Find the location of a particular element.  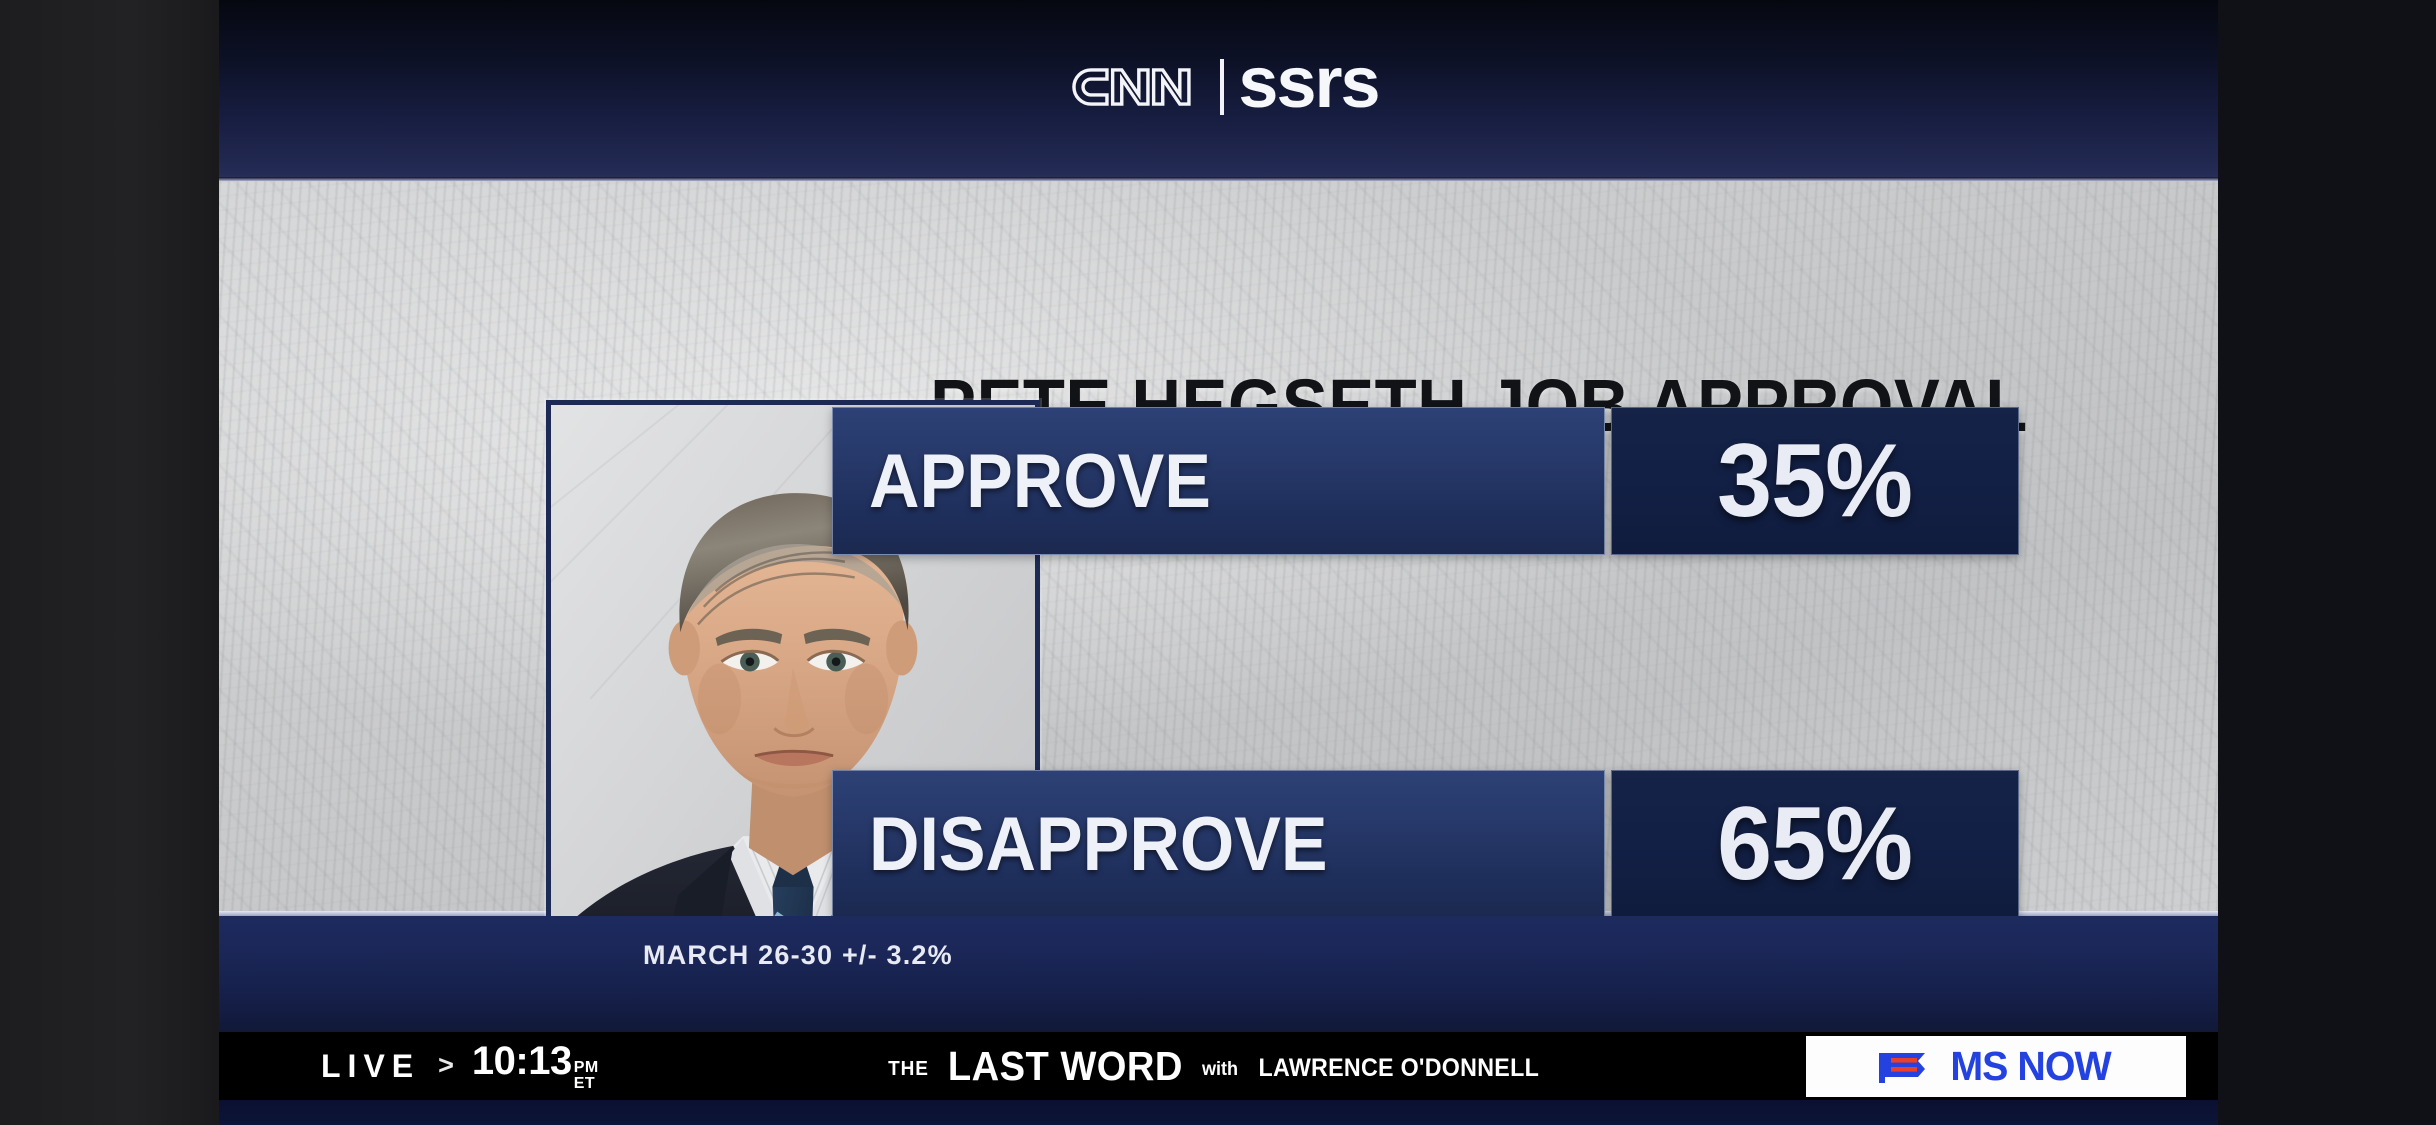

show-the-label: THE is located at coordinates (909, 1068).